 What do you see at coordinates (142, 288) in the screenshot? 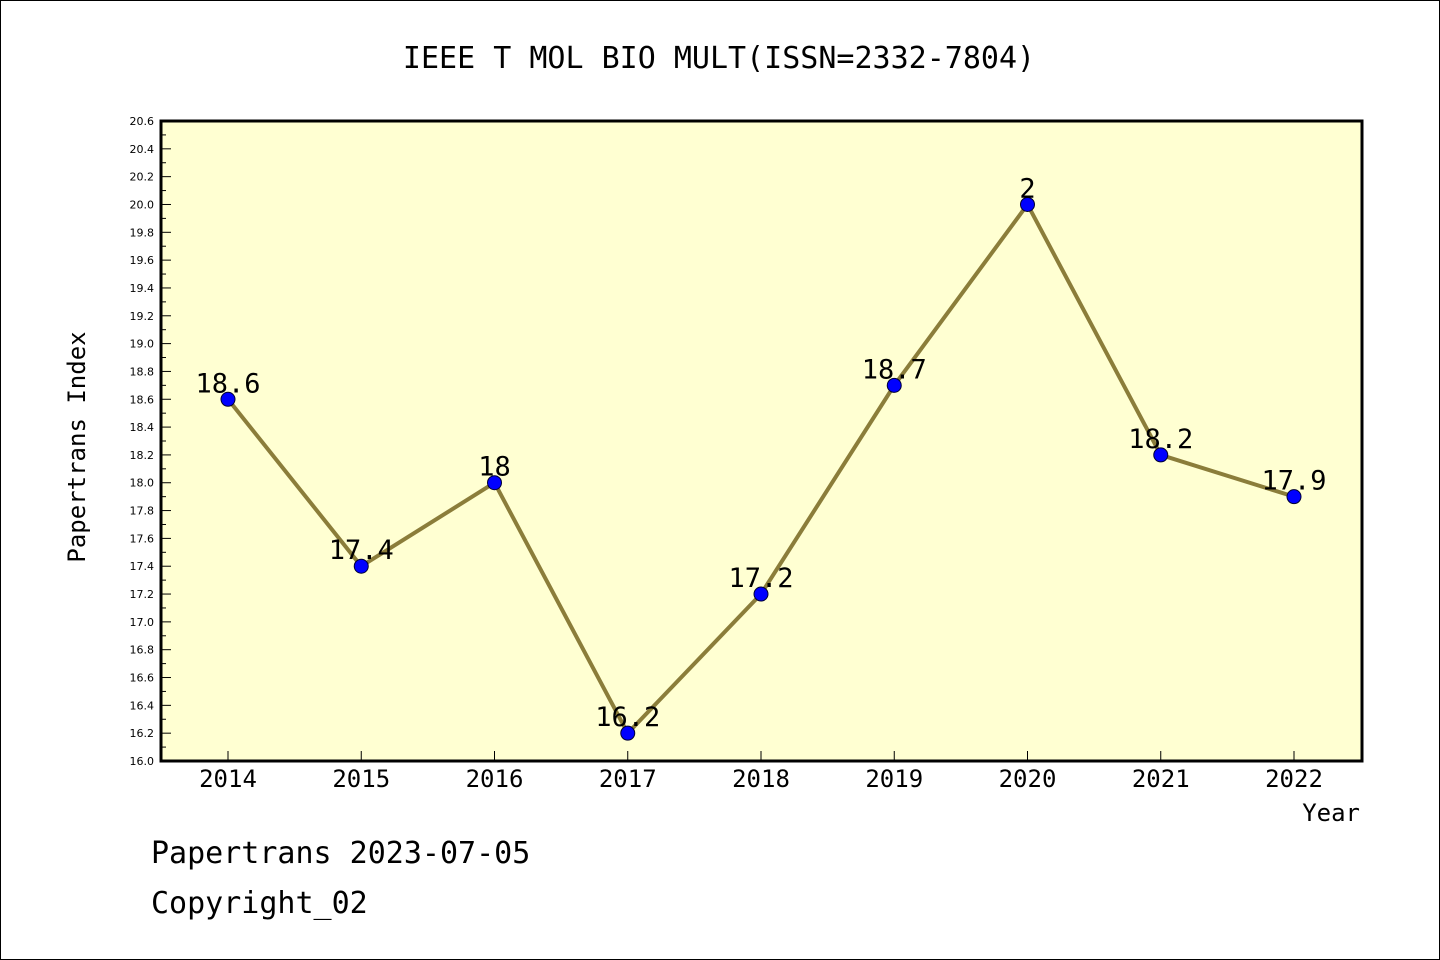
I see `y-tick-label: 19.4` at bounding box center [142, 288].